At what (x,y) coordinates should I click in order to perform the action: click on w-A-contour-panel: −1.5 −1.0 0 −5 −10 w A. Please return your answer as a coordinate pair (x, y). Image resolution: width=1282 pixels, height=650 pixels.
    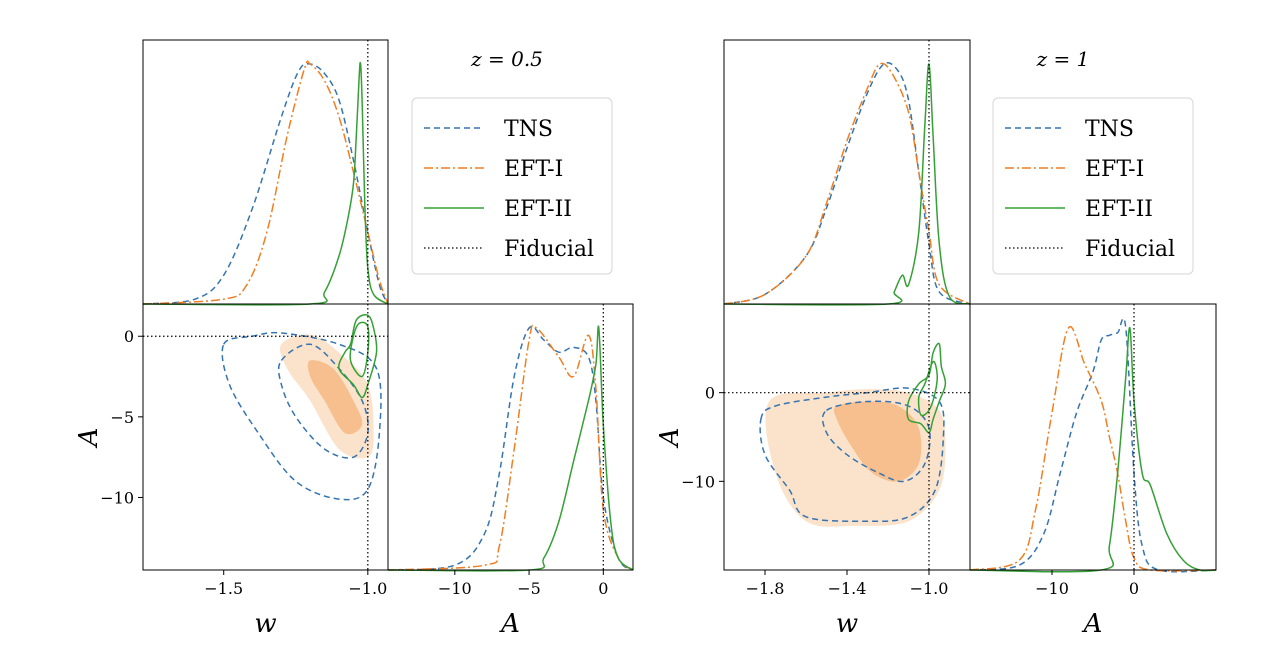
    Looking at the image, I should click on (231, 471).